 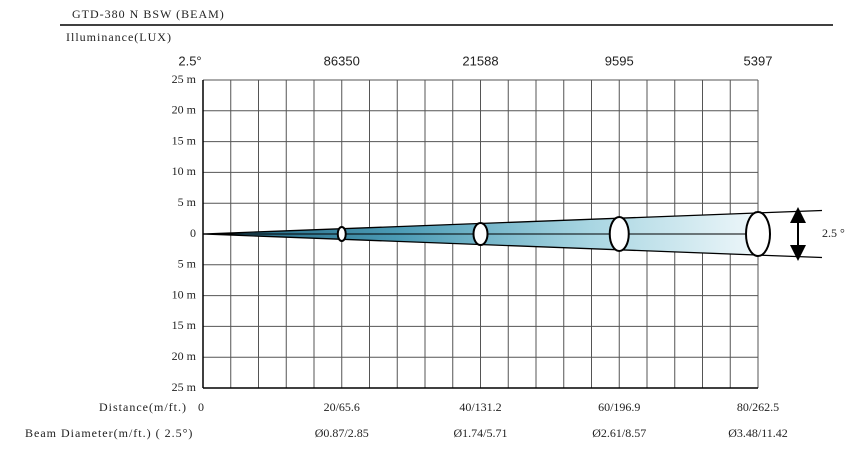 What do you see at coordinates (758, 407) in the screenshot?
I see `distance-value: 80/262.5` at bounding box center [758, 407].